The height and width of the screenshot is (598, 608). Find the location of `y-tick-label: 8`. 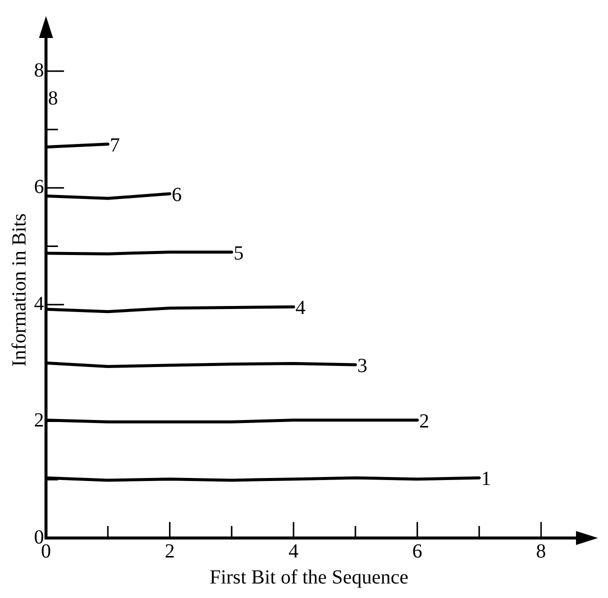

y-tick-label: 8 is located at coordinates (39, 70).